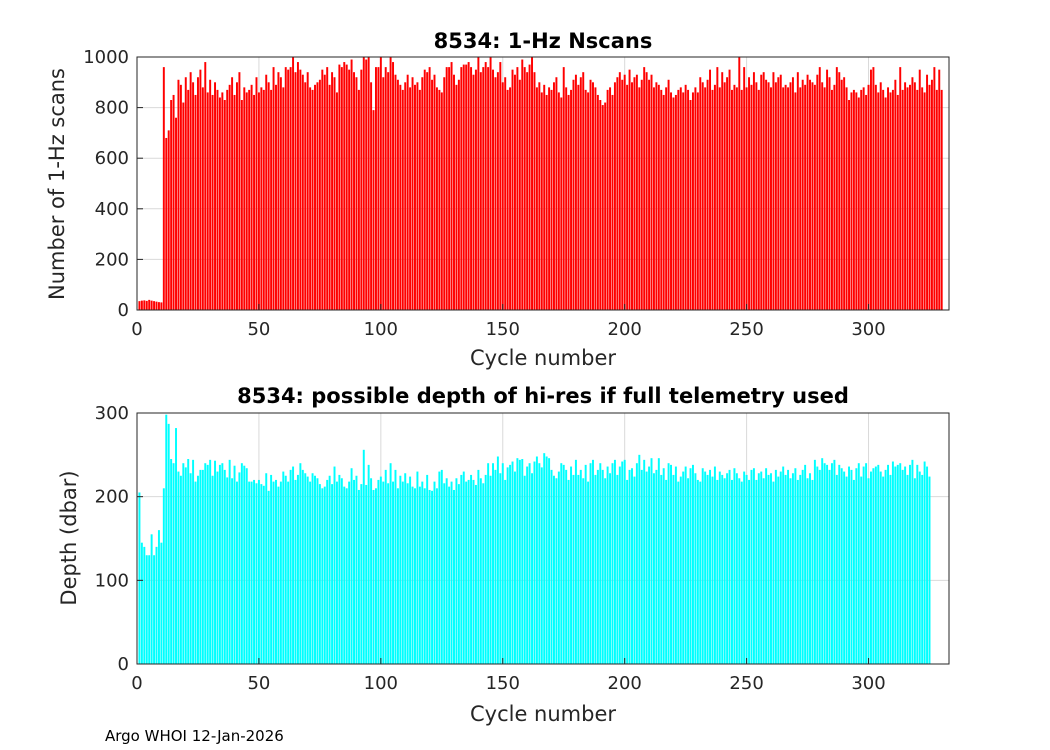  I want to click on y-tick-label: 100, so click(112, 580).